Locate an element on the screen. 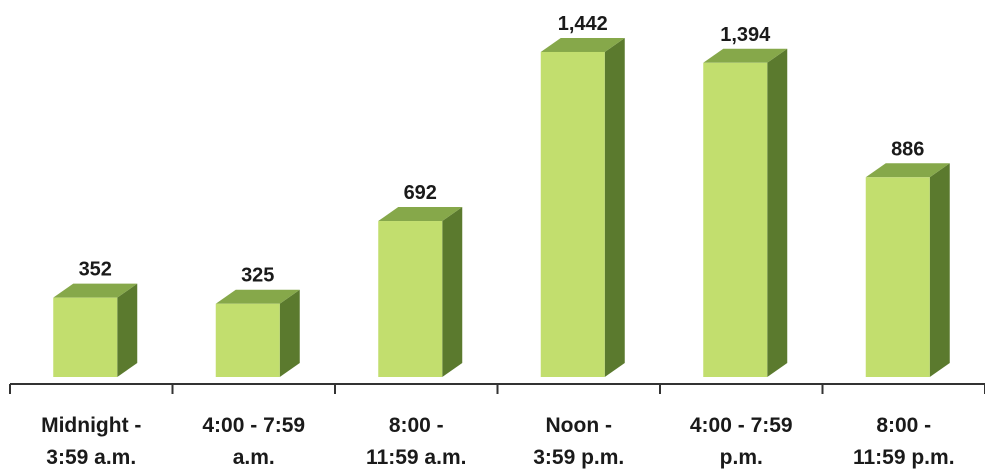  value-label-4: 1,394 is located at coordinates (745, 35).